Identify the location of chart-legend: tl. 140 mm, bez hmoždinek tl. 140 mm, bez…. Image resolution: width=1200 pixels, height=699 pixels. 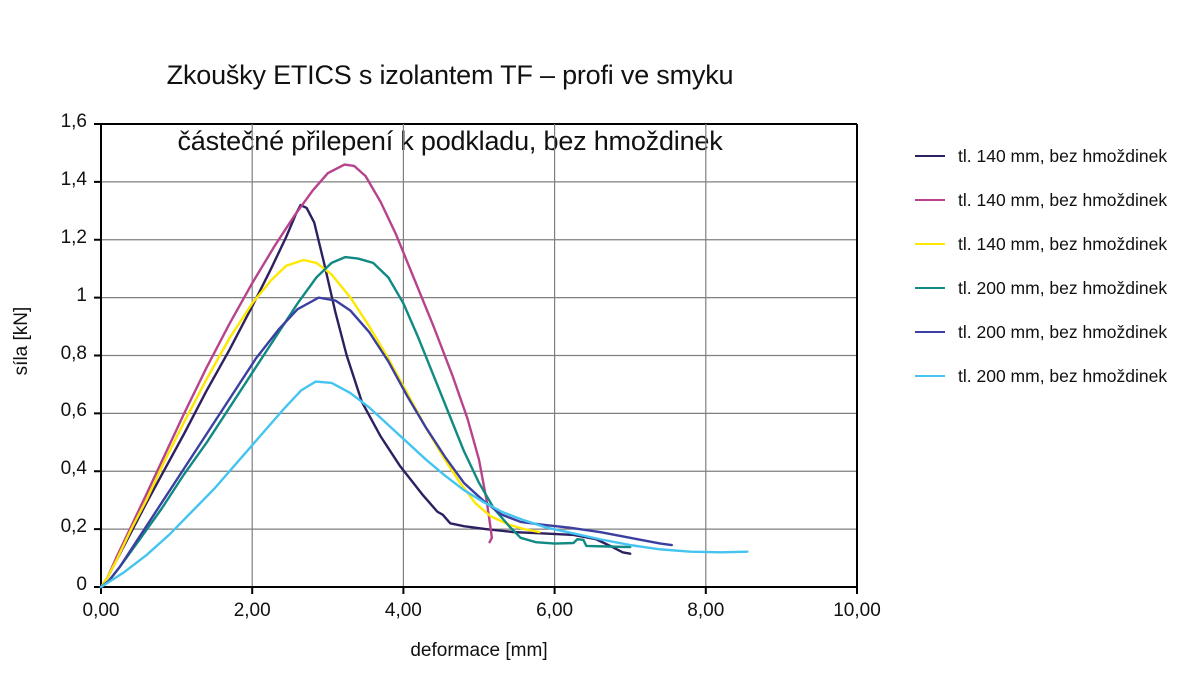
(1057, 266).